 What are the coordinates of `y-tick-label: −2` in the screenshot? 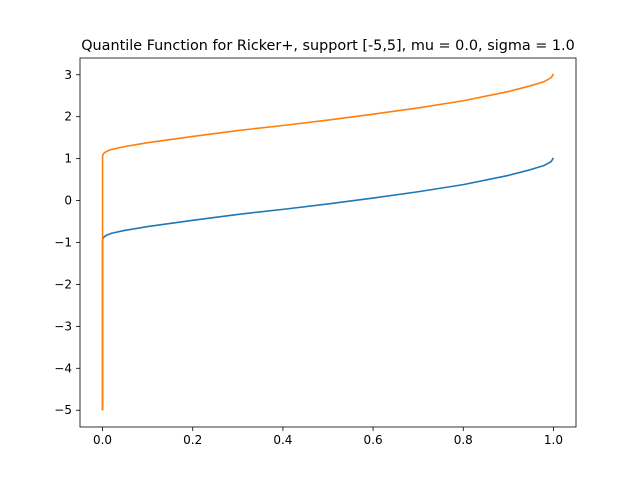 It's located at (63, 284).